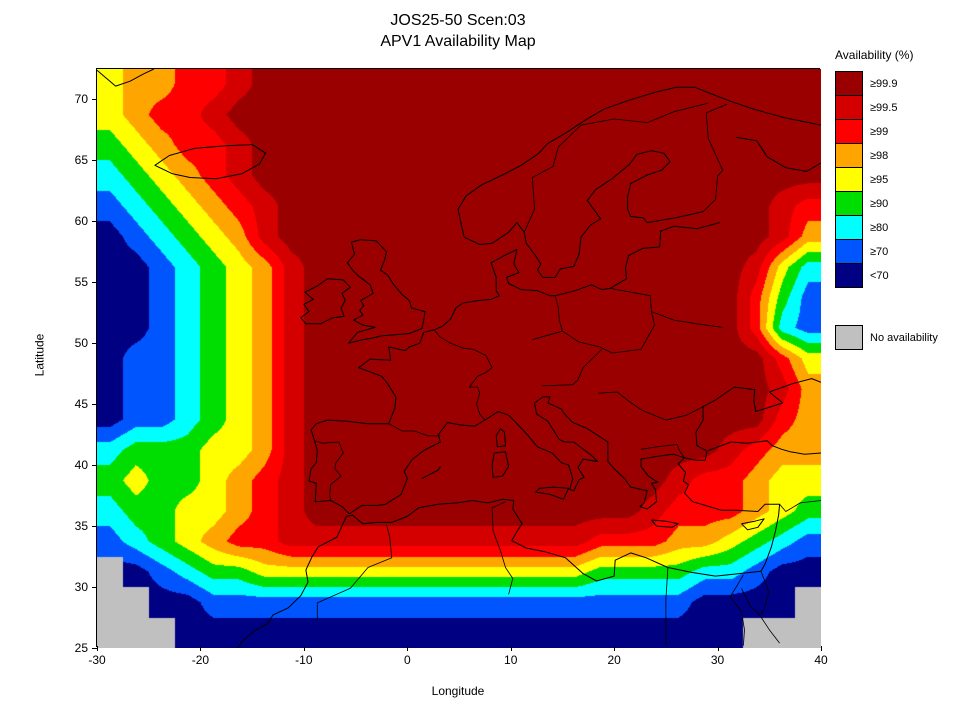  What do you see at coordinates (81, 221) in the screenshot?
I see `y-tick-label: 60` at bounding box center [81, 221].